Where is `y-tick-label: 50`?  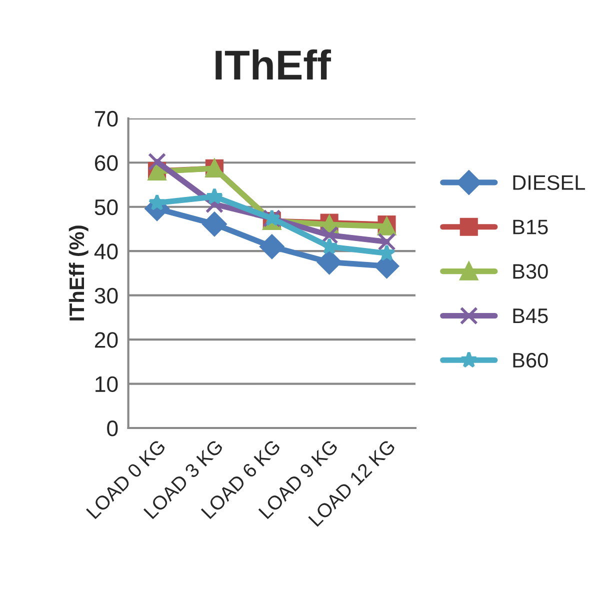
y-tick-label: 50 is located at coordinates (106, 207).